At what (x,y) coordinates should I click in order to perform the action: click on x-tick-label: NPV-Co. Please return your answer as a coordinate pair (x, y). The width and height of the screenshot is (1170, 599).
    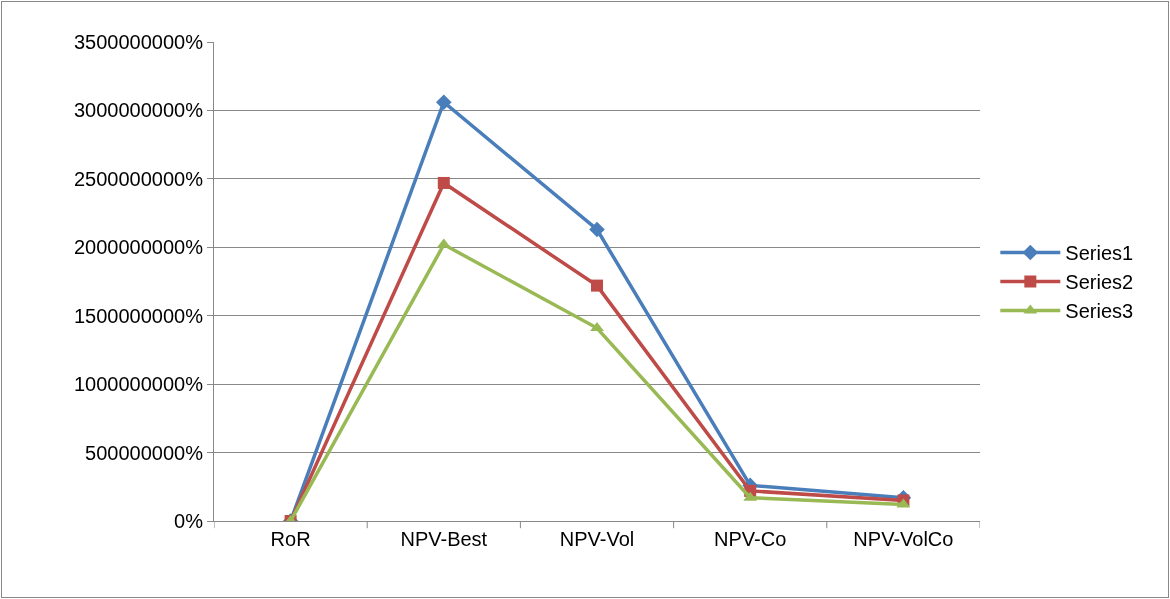
    Looking at the image, I should click on (750, 539).